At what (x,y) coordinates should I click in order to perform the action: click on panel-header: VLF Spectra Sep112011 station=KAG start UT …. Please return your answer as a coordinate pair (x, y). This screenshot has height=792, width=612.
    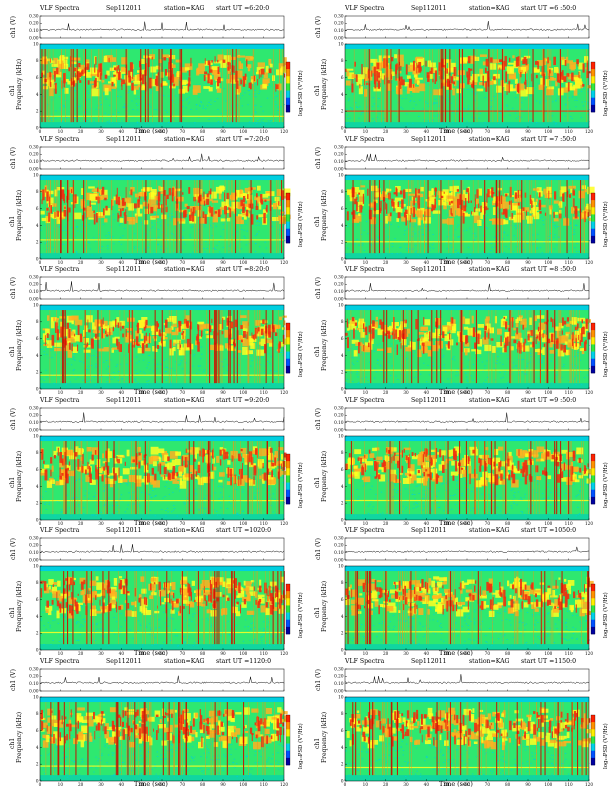
    Looking at the image, I should click on (471, 662).